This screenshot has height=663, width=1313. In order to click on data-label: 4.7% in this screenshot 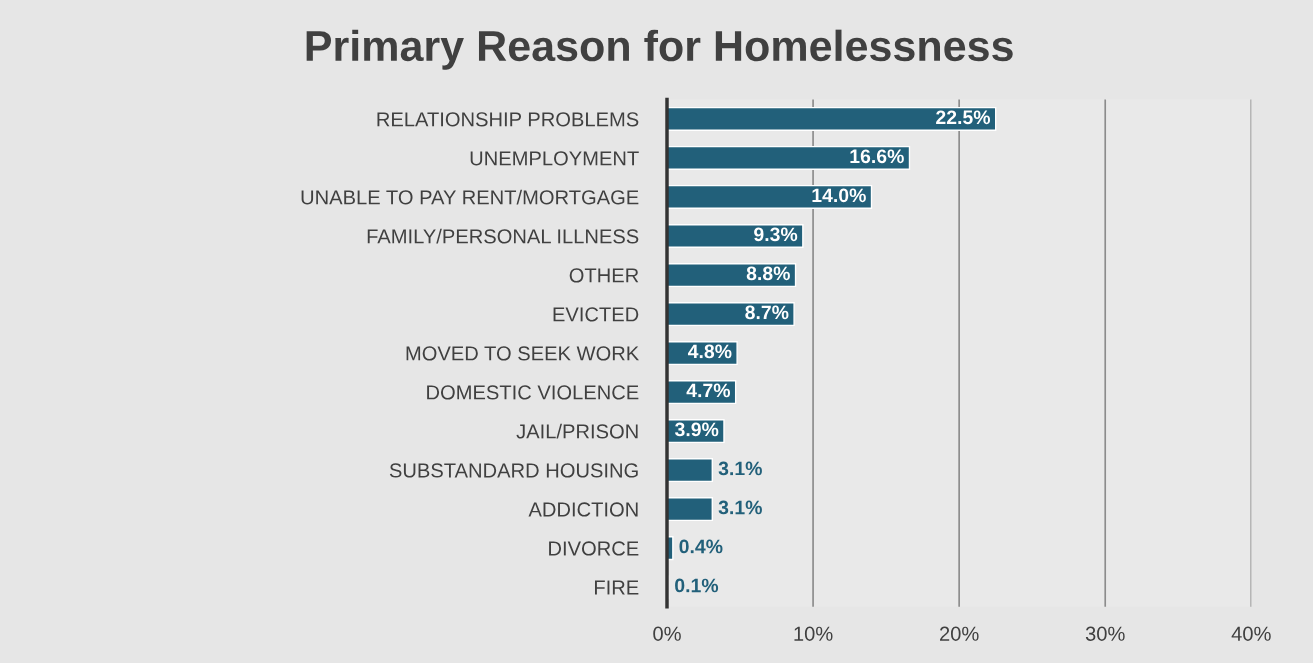, I will do `click(708, 390)`.